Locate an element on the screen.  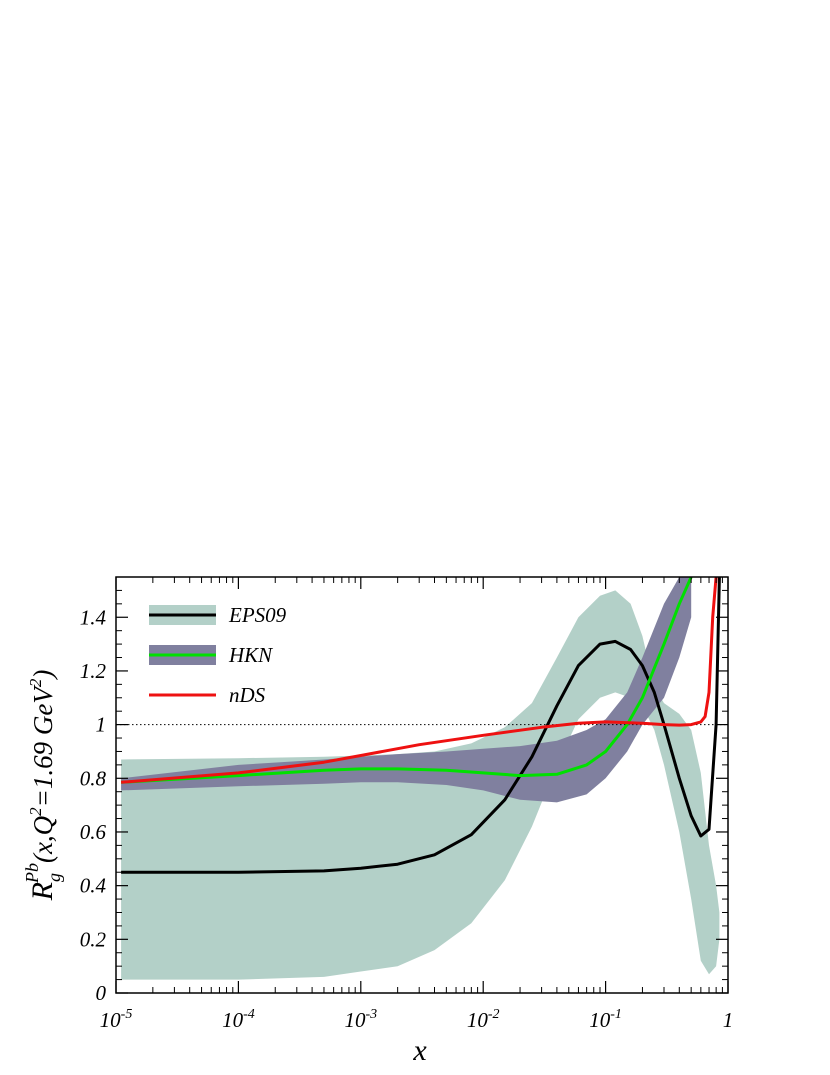
y-tick-label: 0.6 is located at coordinates (93, 832).